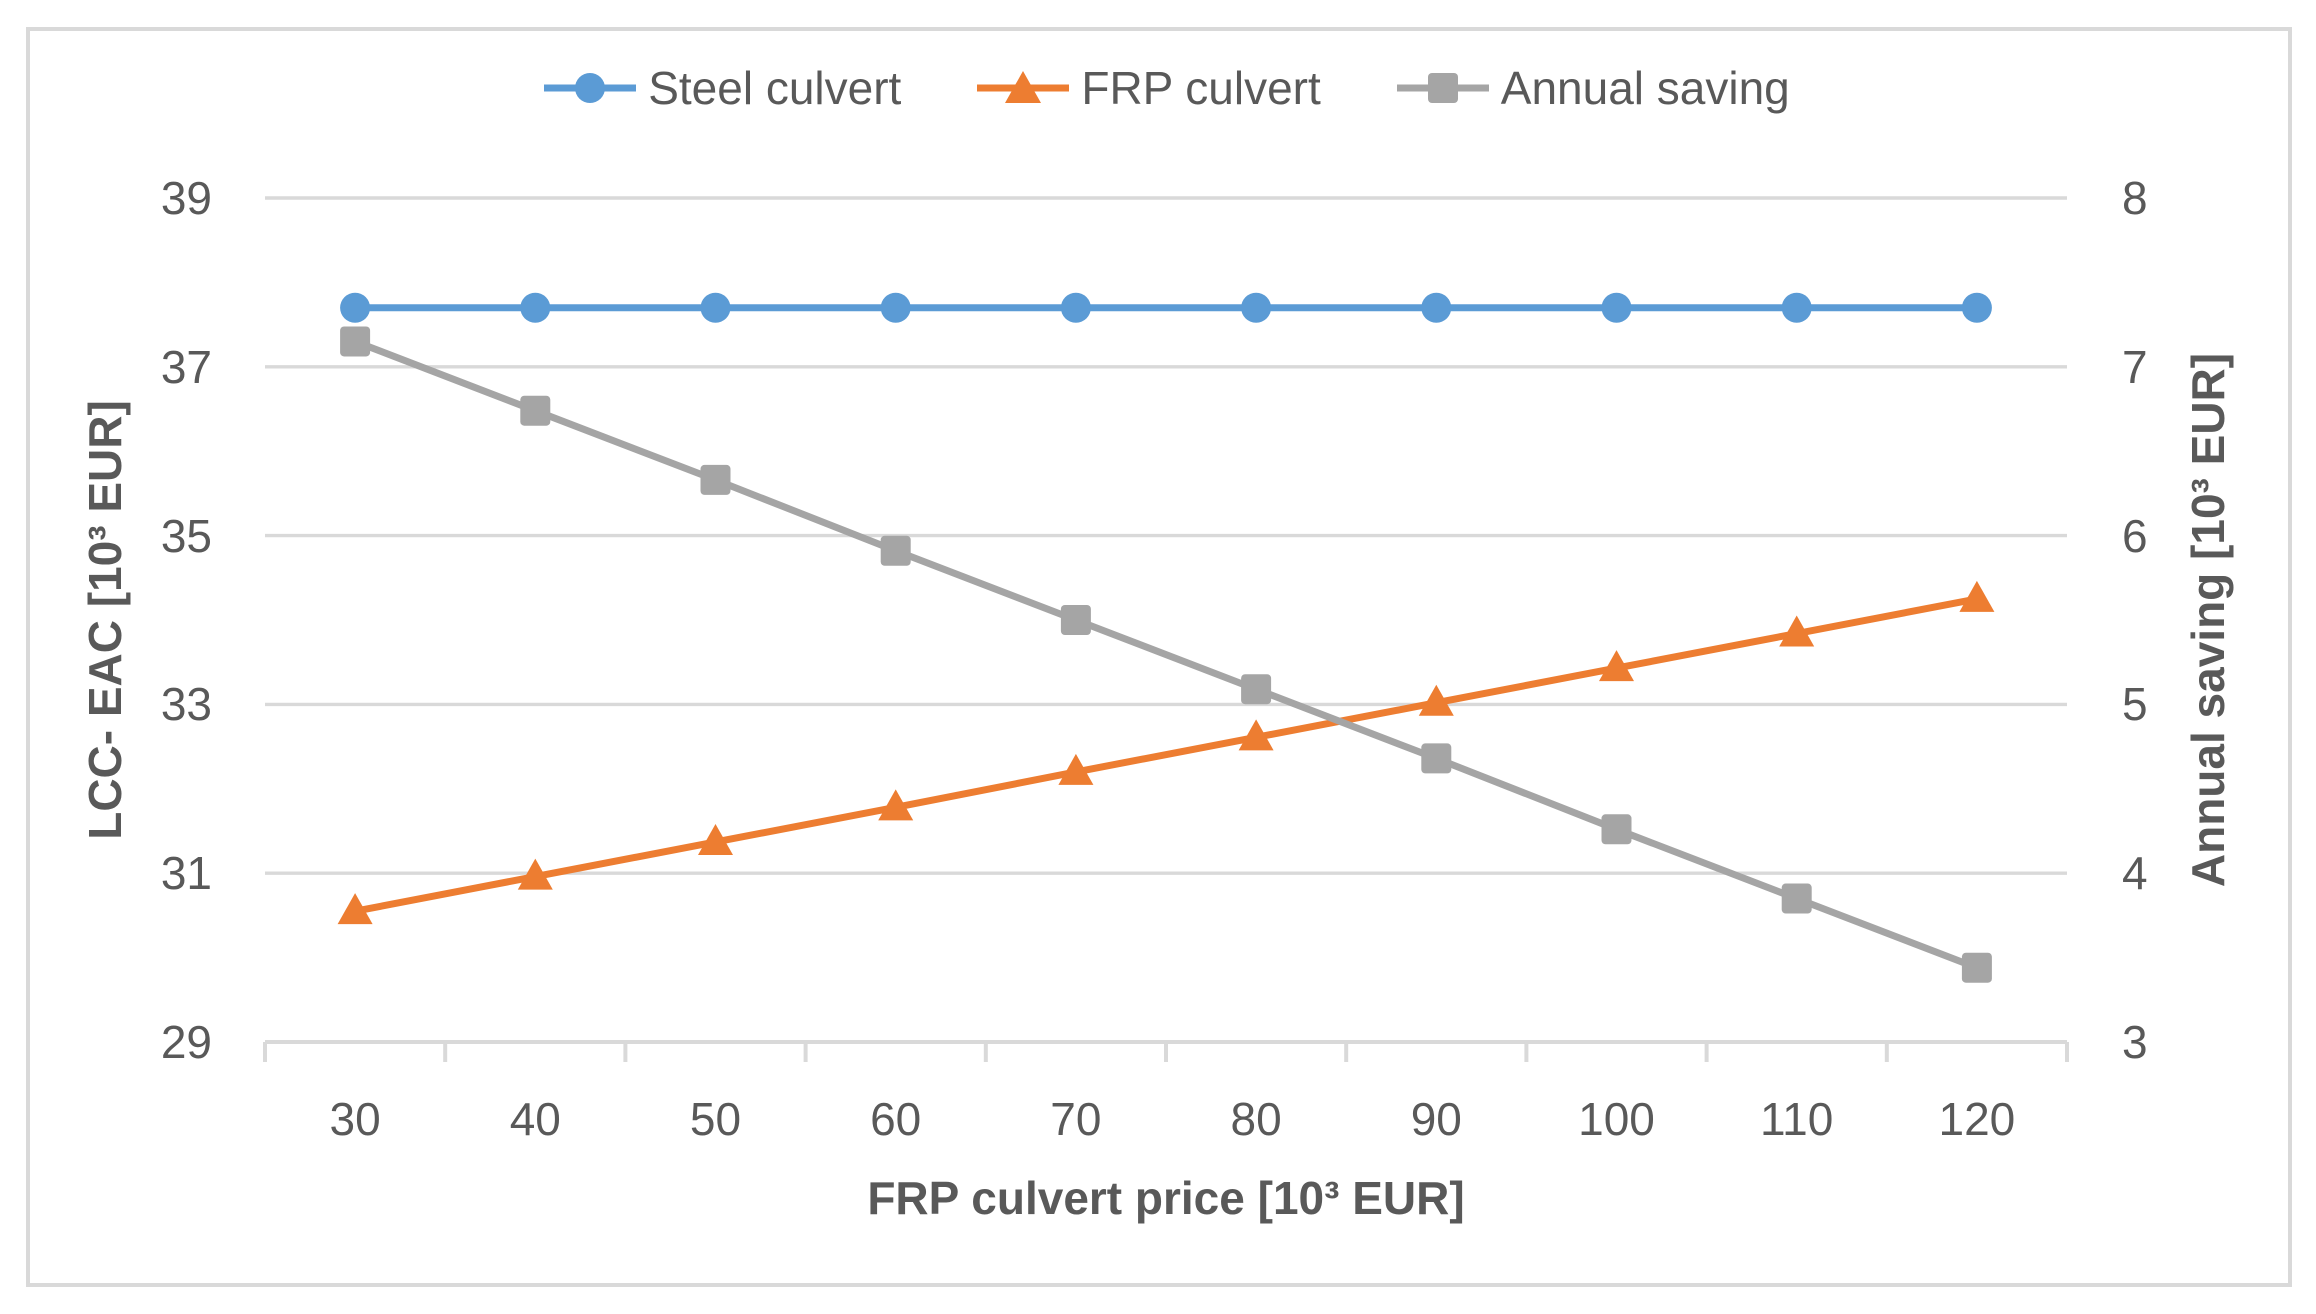  Describe the element at coordinates (2135, 366) in the screenshot. I see `right-axis-tick-label: 7` at that location.